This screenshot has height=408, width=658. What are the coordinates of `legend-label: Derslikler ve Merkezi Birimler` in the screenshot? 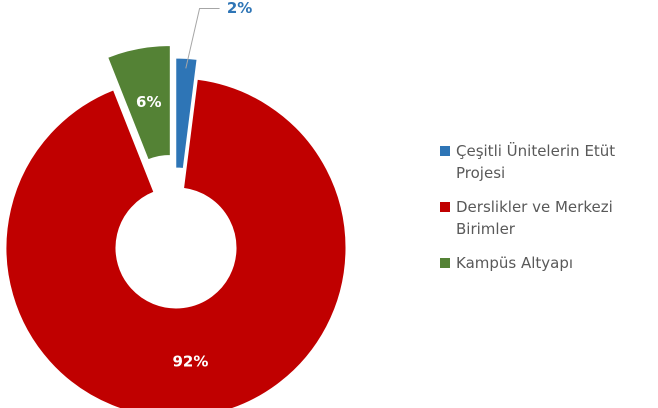 It's located at (534, 218).